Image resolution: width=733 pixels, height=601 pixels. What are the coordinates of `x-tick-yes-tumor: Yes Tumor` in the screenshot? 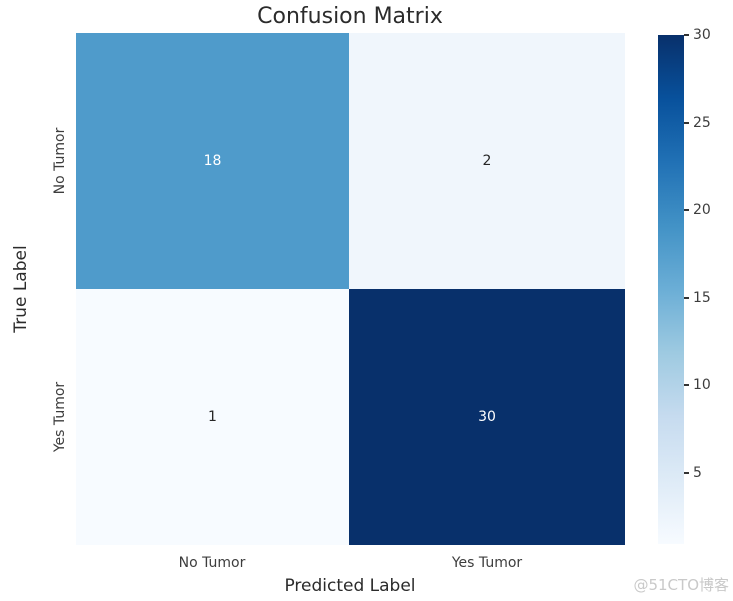 It's located at (487, 563).